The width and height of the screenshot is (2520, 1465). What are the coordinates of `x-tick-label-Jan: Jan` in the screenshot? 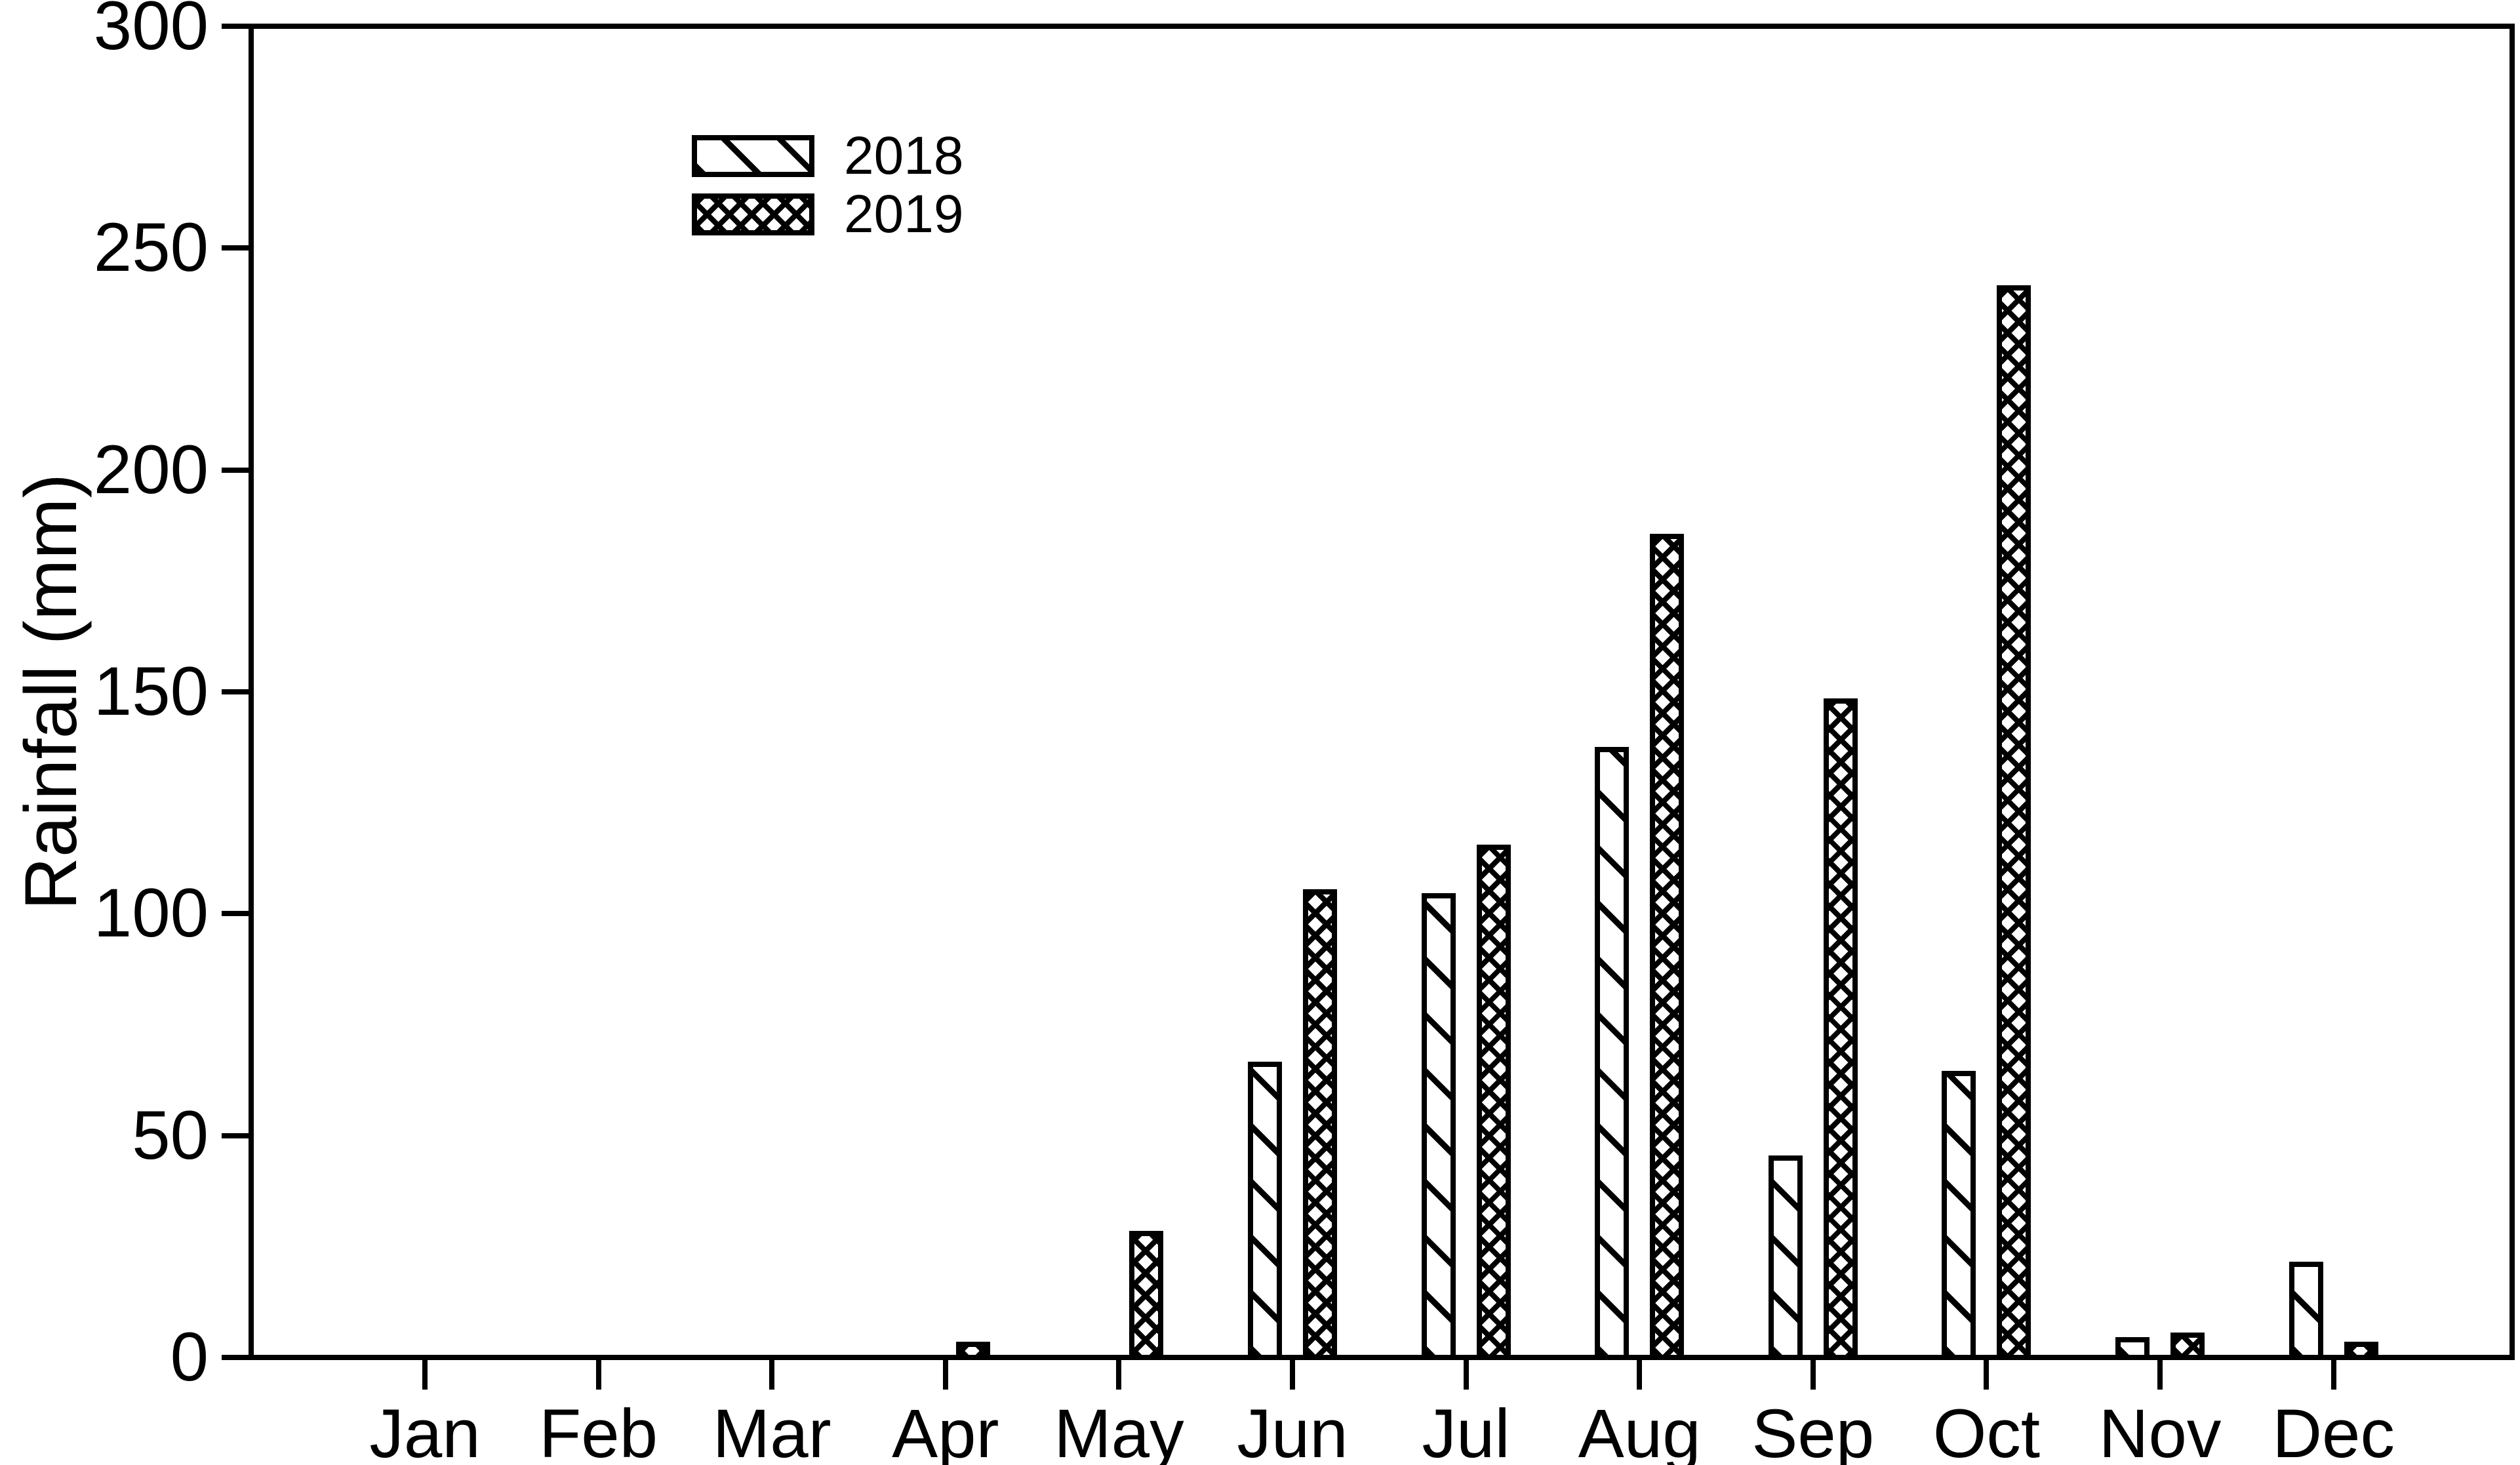 It's located at (425, 1430).